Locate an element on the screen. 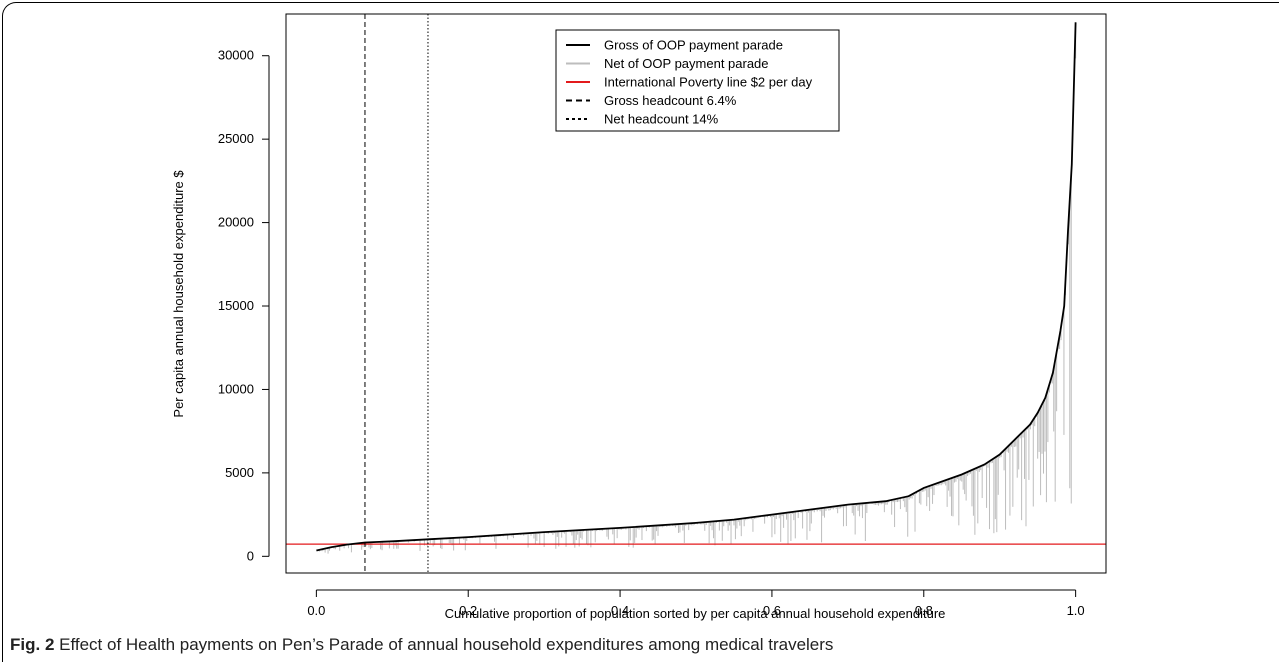 Image resolution: width=1283 pixels, height=666 pixels. x-axis: 0.0 0.2 0.4 0.6 0.8 1.0 is located at coordinates (696, 603).